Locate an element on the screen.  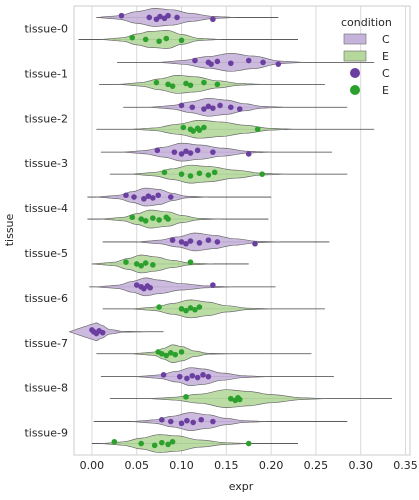
y-tick-label: tissue-8 is located at coordinates (46, 388).